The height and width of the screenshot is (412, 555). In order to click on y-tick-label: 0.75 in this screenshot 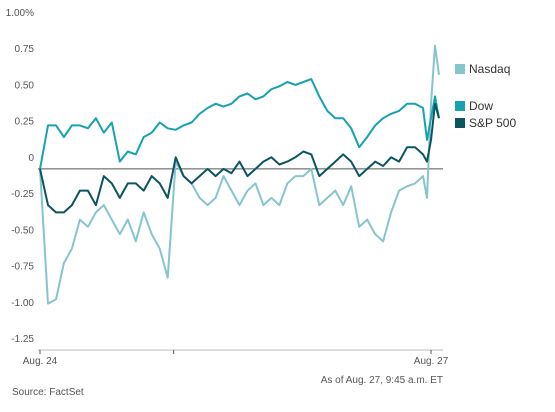, I will do `click(25, 49)`.